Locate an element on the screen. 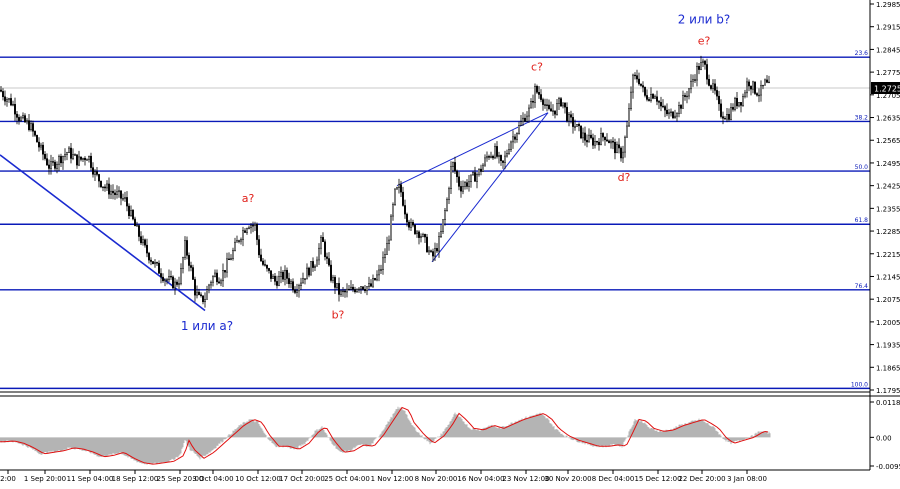  oscillator-tick-label: 0.01183 is located at coordinates (888, 403).